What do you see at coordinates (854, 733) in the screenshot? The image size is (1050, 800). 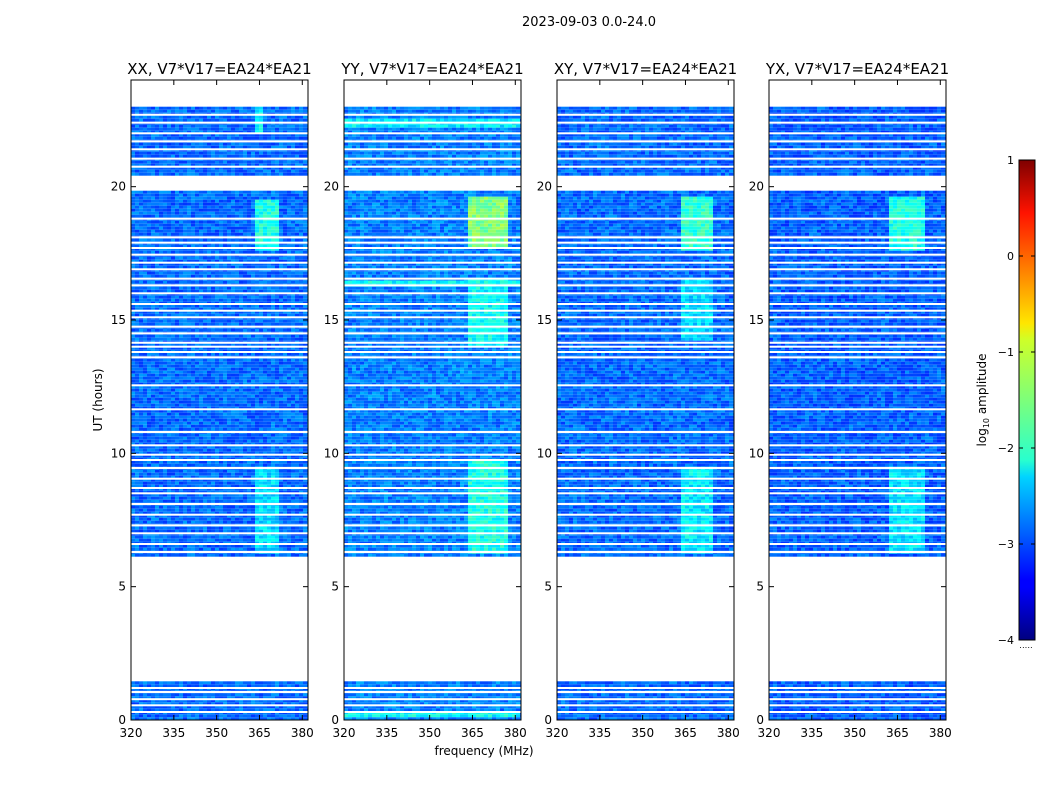 I see `x-tick-label: 350` at bounding box center [854, 733].